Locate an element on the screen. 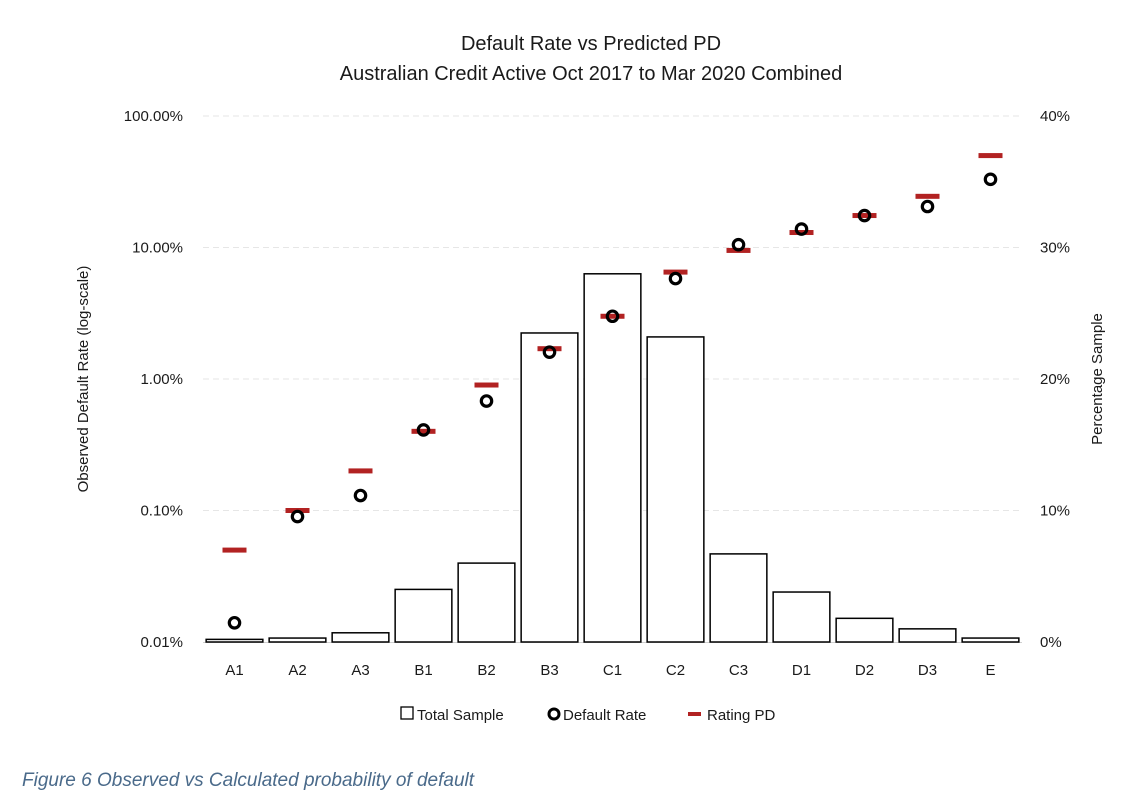  legend-total-sample-swatch is located at coordinates (407, 713).